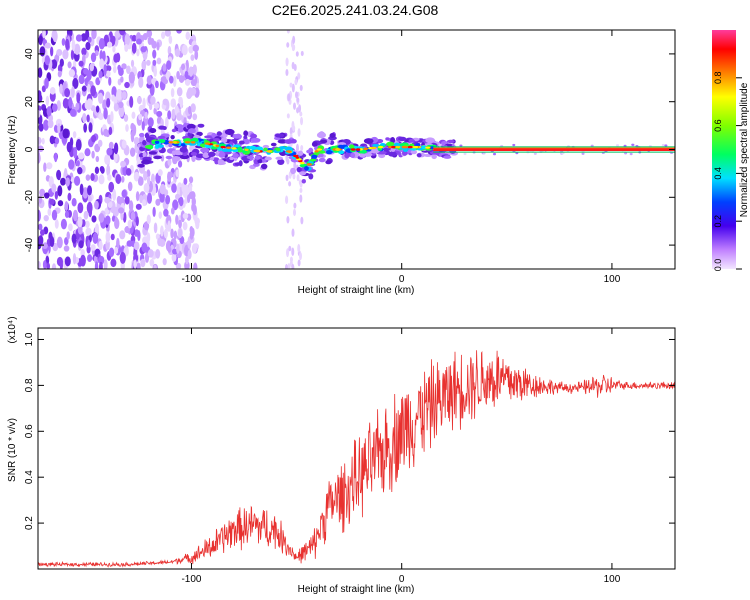 This screenshot has width=750, height=600. What do you see at coordinates (191, 279) in the screenshot?
I see `top-x-tick-label: -100` at bounding box center [191, 279].